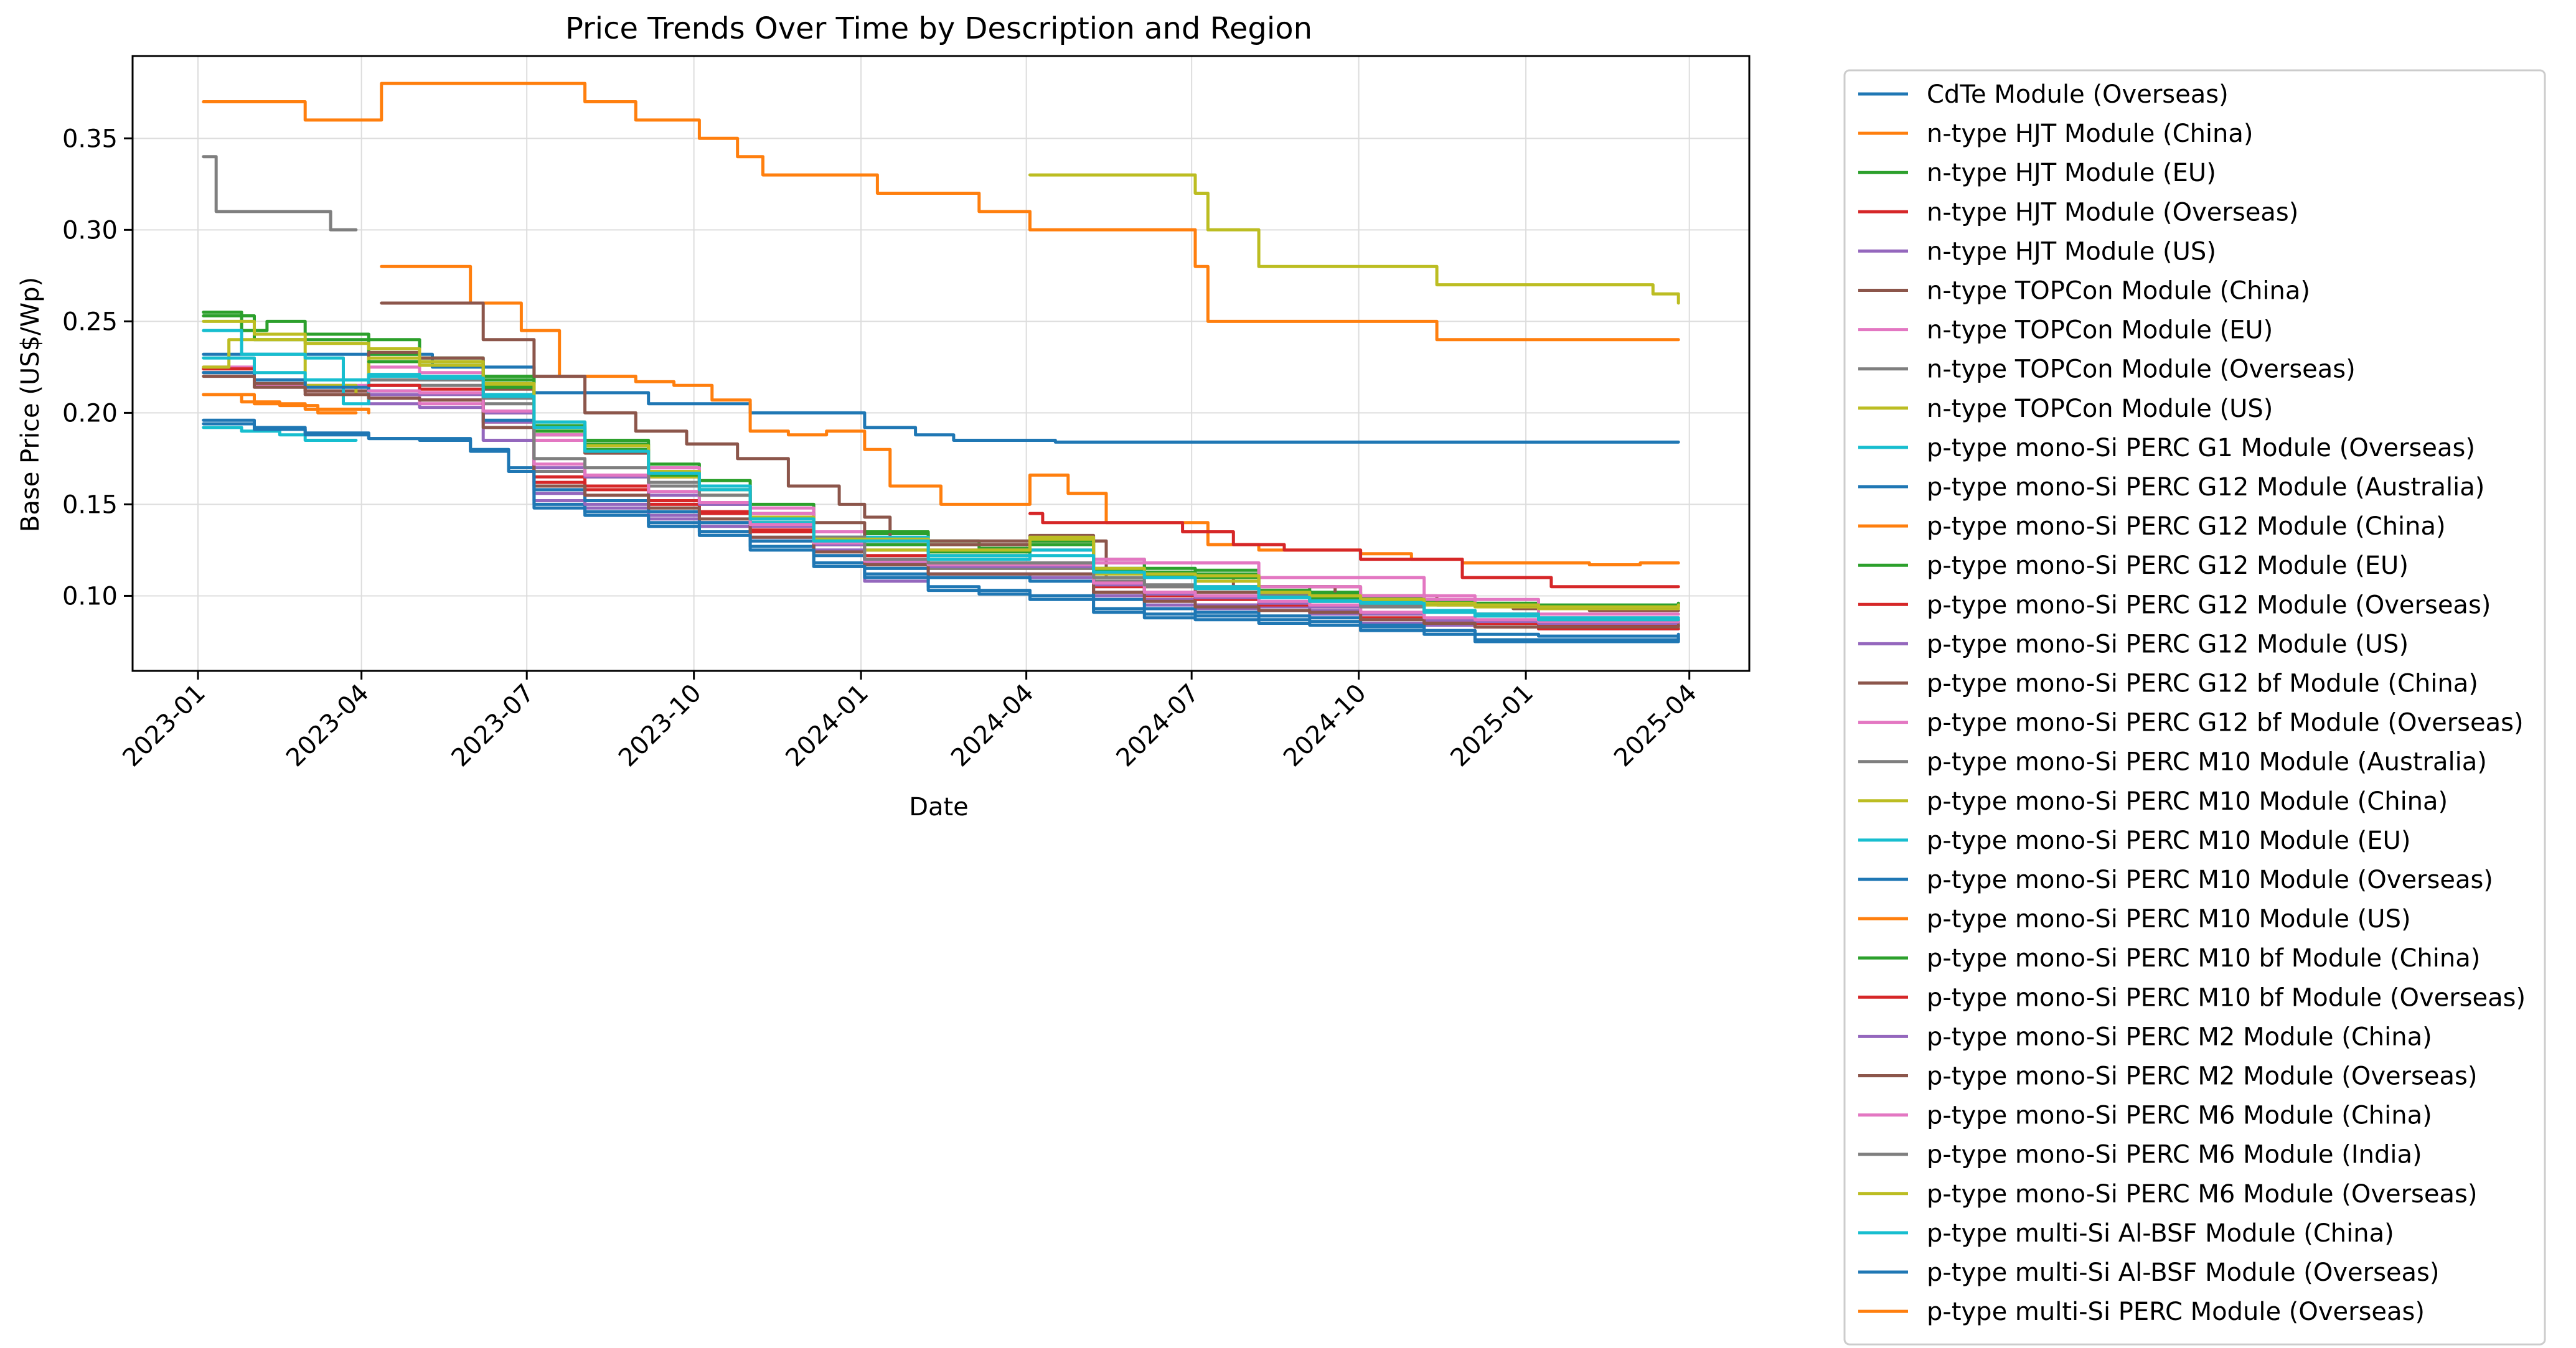  I want to click on y-axis-label: Base Price (US$/Wp), so click(30, 404).